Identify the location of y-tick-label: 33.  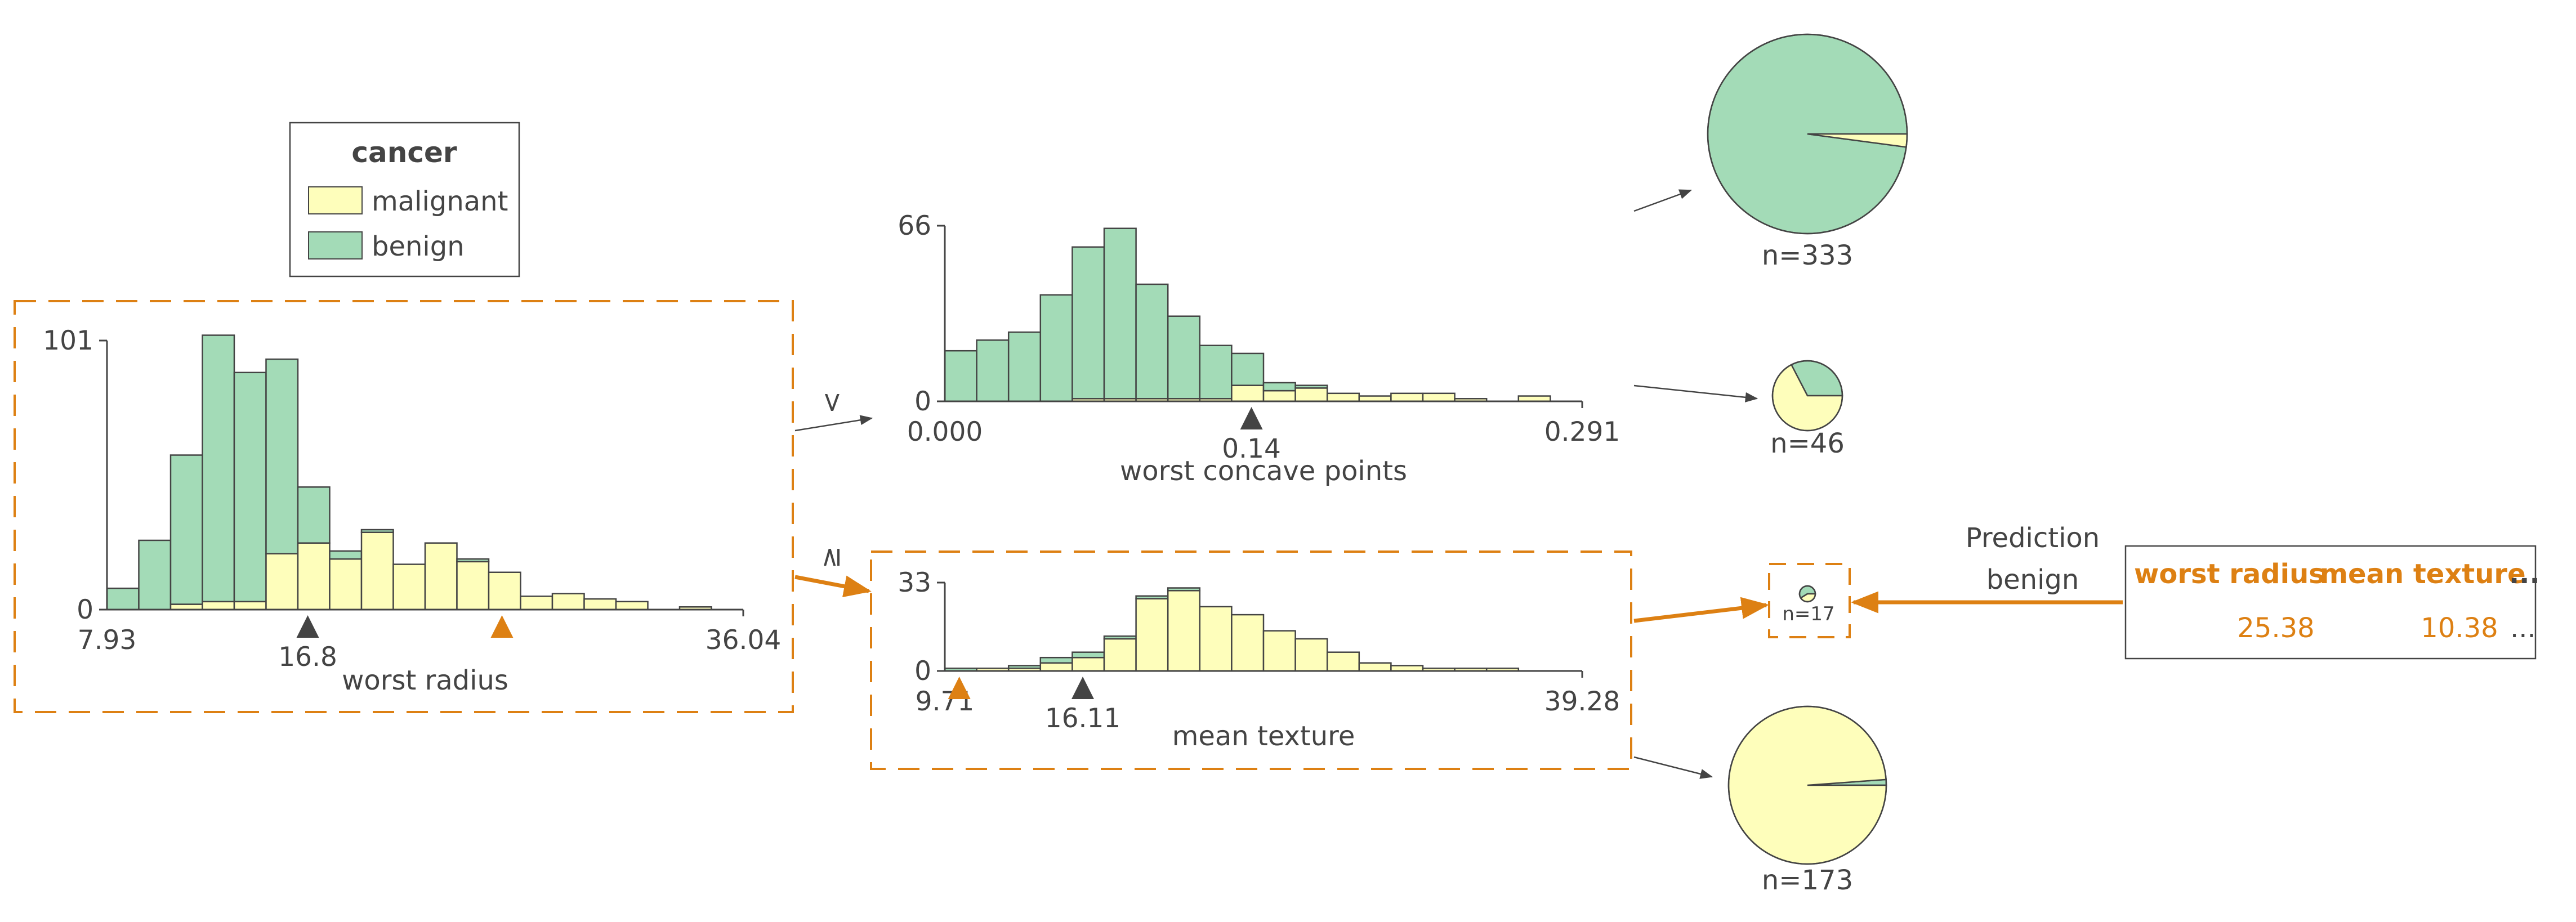
(914, 582).